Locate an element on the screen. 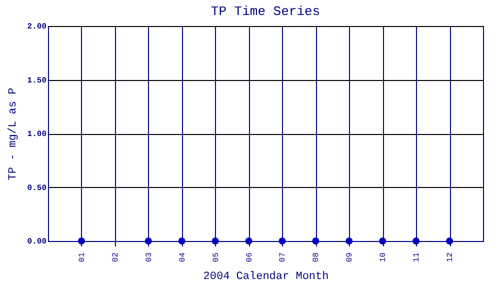 The image size is (500, 300). y-tick-label: 1.00 is located at coordinates (37, 134).